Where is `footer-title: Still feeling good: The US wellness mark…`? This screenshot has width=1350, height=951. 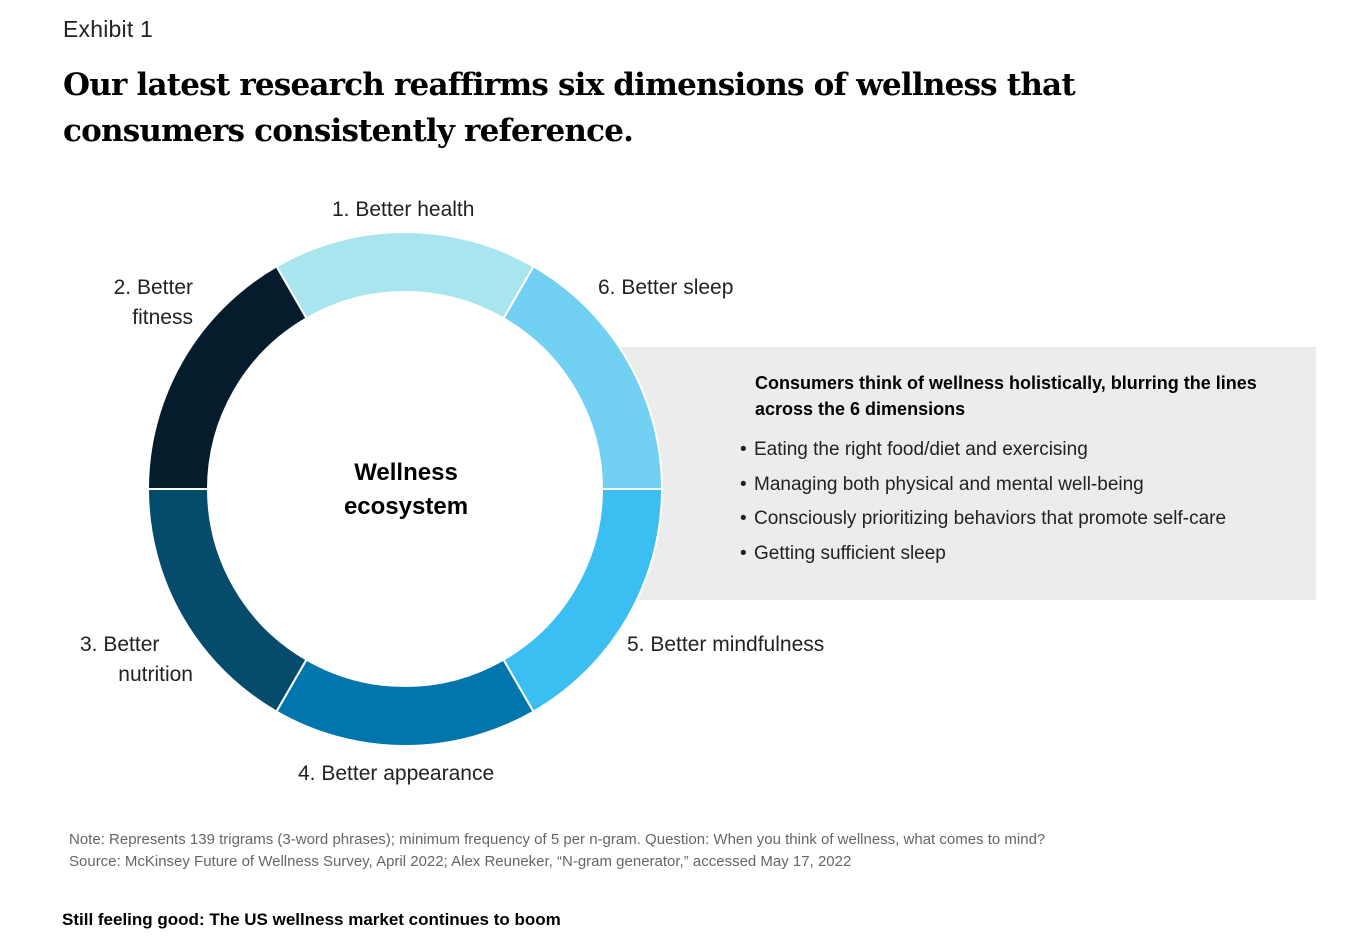
footer-title: Still feeling good: The US wellness mark… is located at coordinates (311, 919).